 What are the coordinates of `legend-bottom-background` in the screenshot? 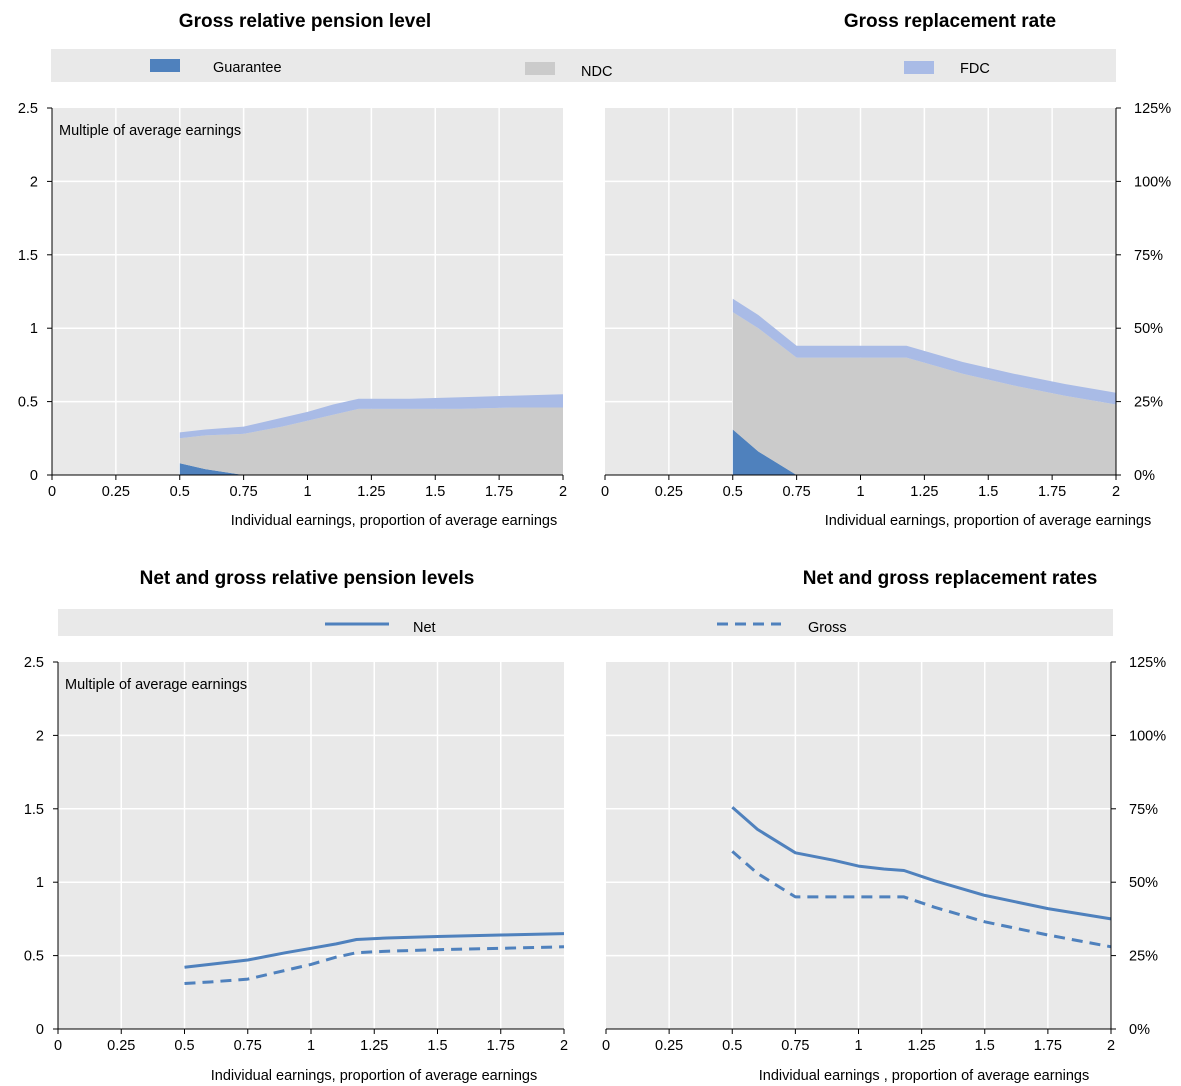 It's located at (585, 622).